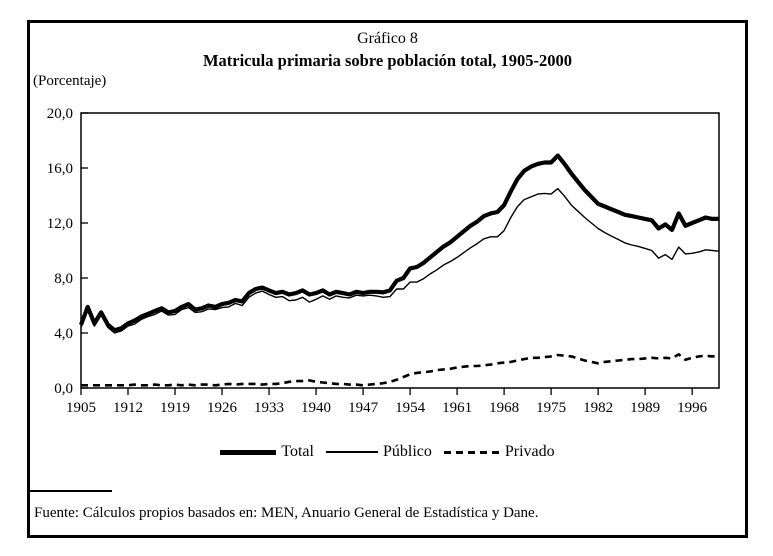 The width and height of the screenshot is (773, 556). I want to click on privado-line-sample, so click(471, 452).